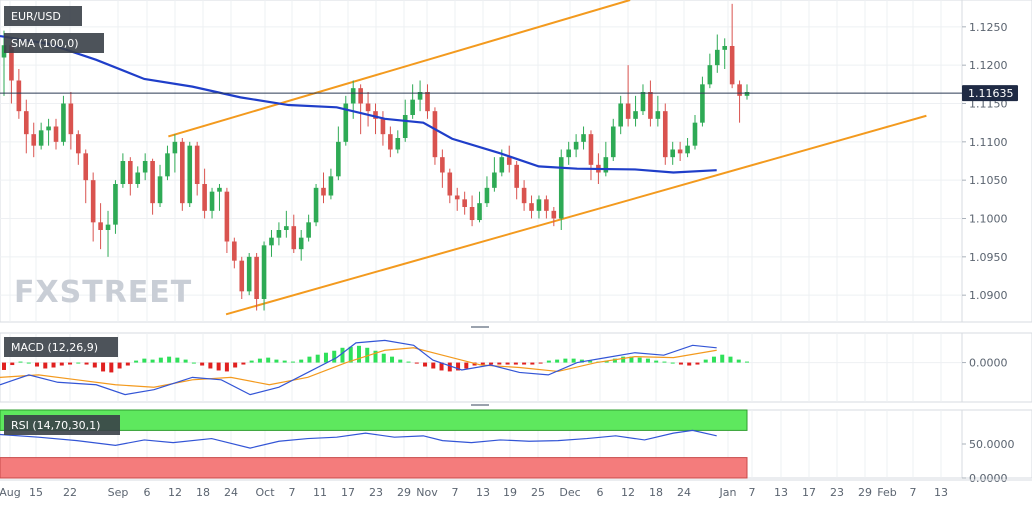  Describe the element at coordinates (399, 69) in the screenshot. I see `channel-upper-line` at that location.